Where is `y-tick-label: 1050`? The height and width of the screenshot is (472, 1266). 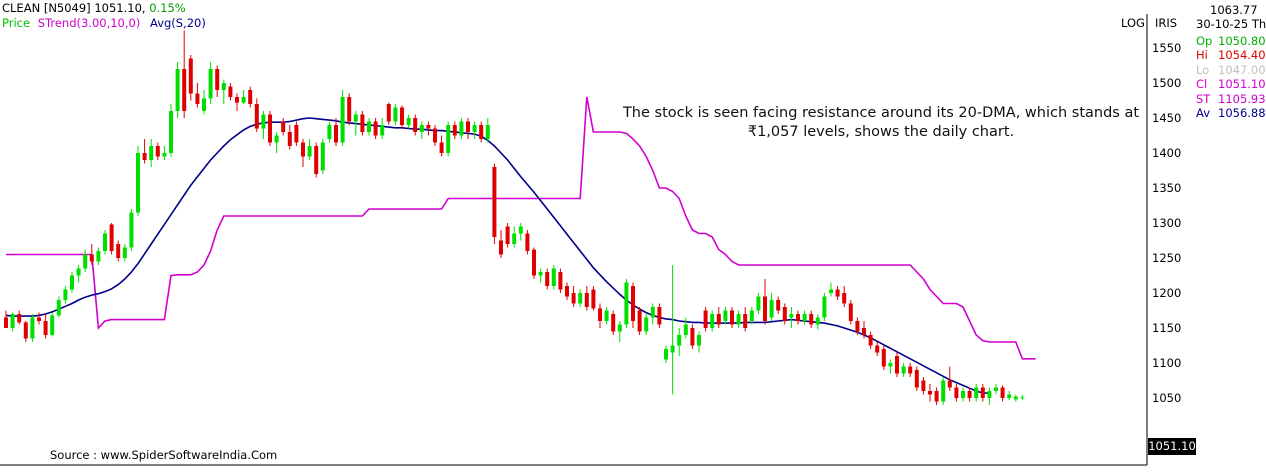
y-tick-label: 1050 is located at coordinates (1167, 398).